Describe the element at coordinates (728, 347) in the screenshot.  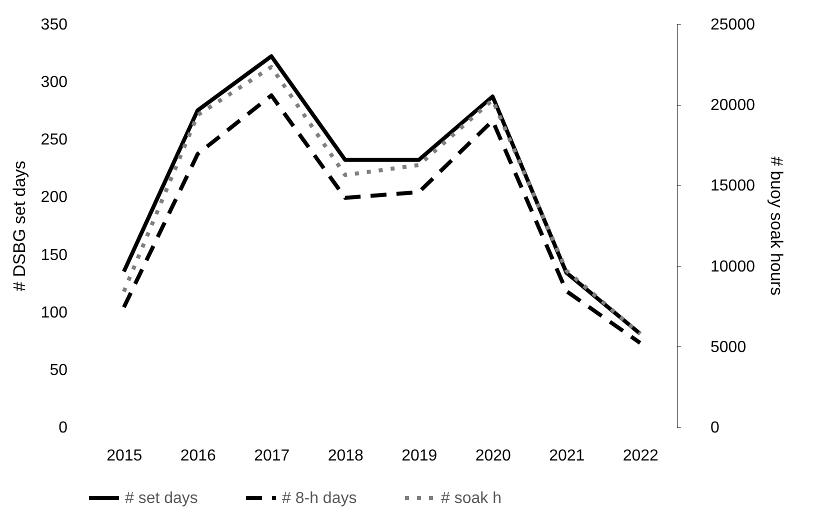
I see `y2-tick-label: 5000` at that location.